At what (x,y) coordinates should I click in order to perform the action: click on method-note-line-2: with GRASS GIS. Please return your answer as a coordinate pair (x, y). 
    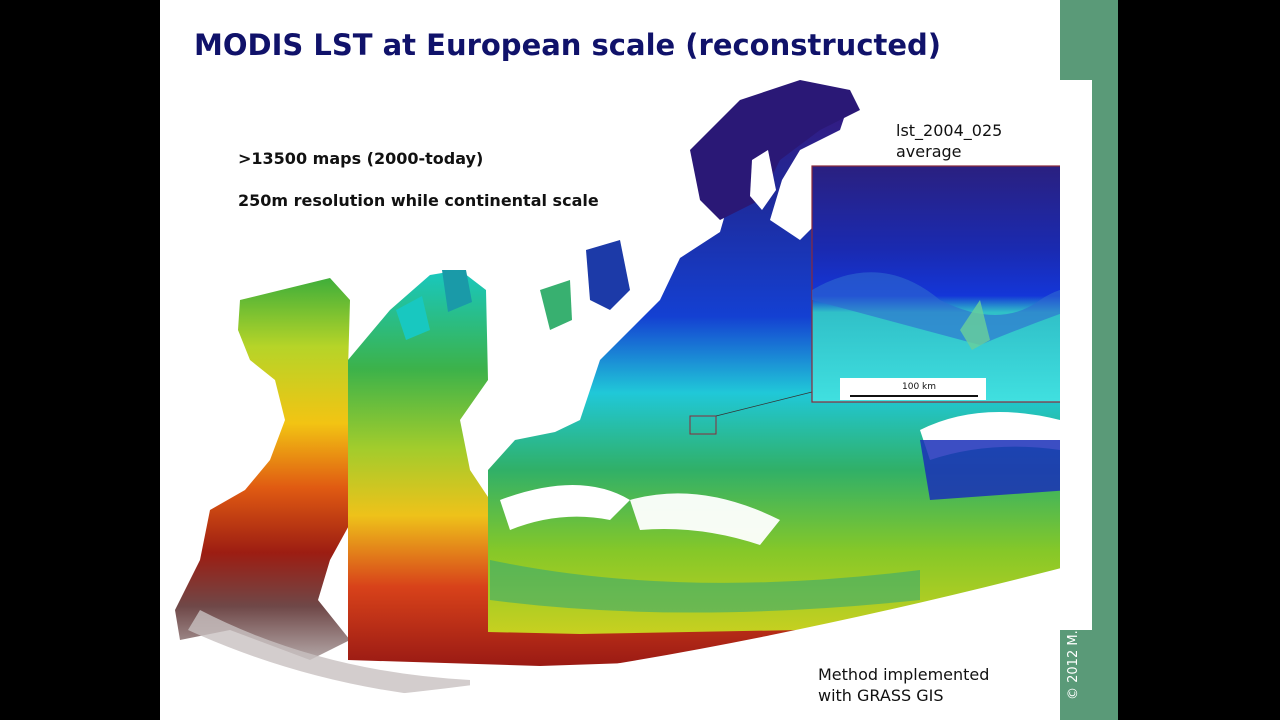
    Looking at the image, I should click on (881, 695).